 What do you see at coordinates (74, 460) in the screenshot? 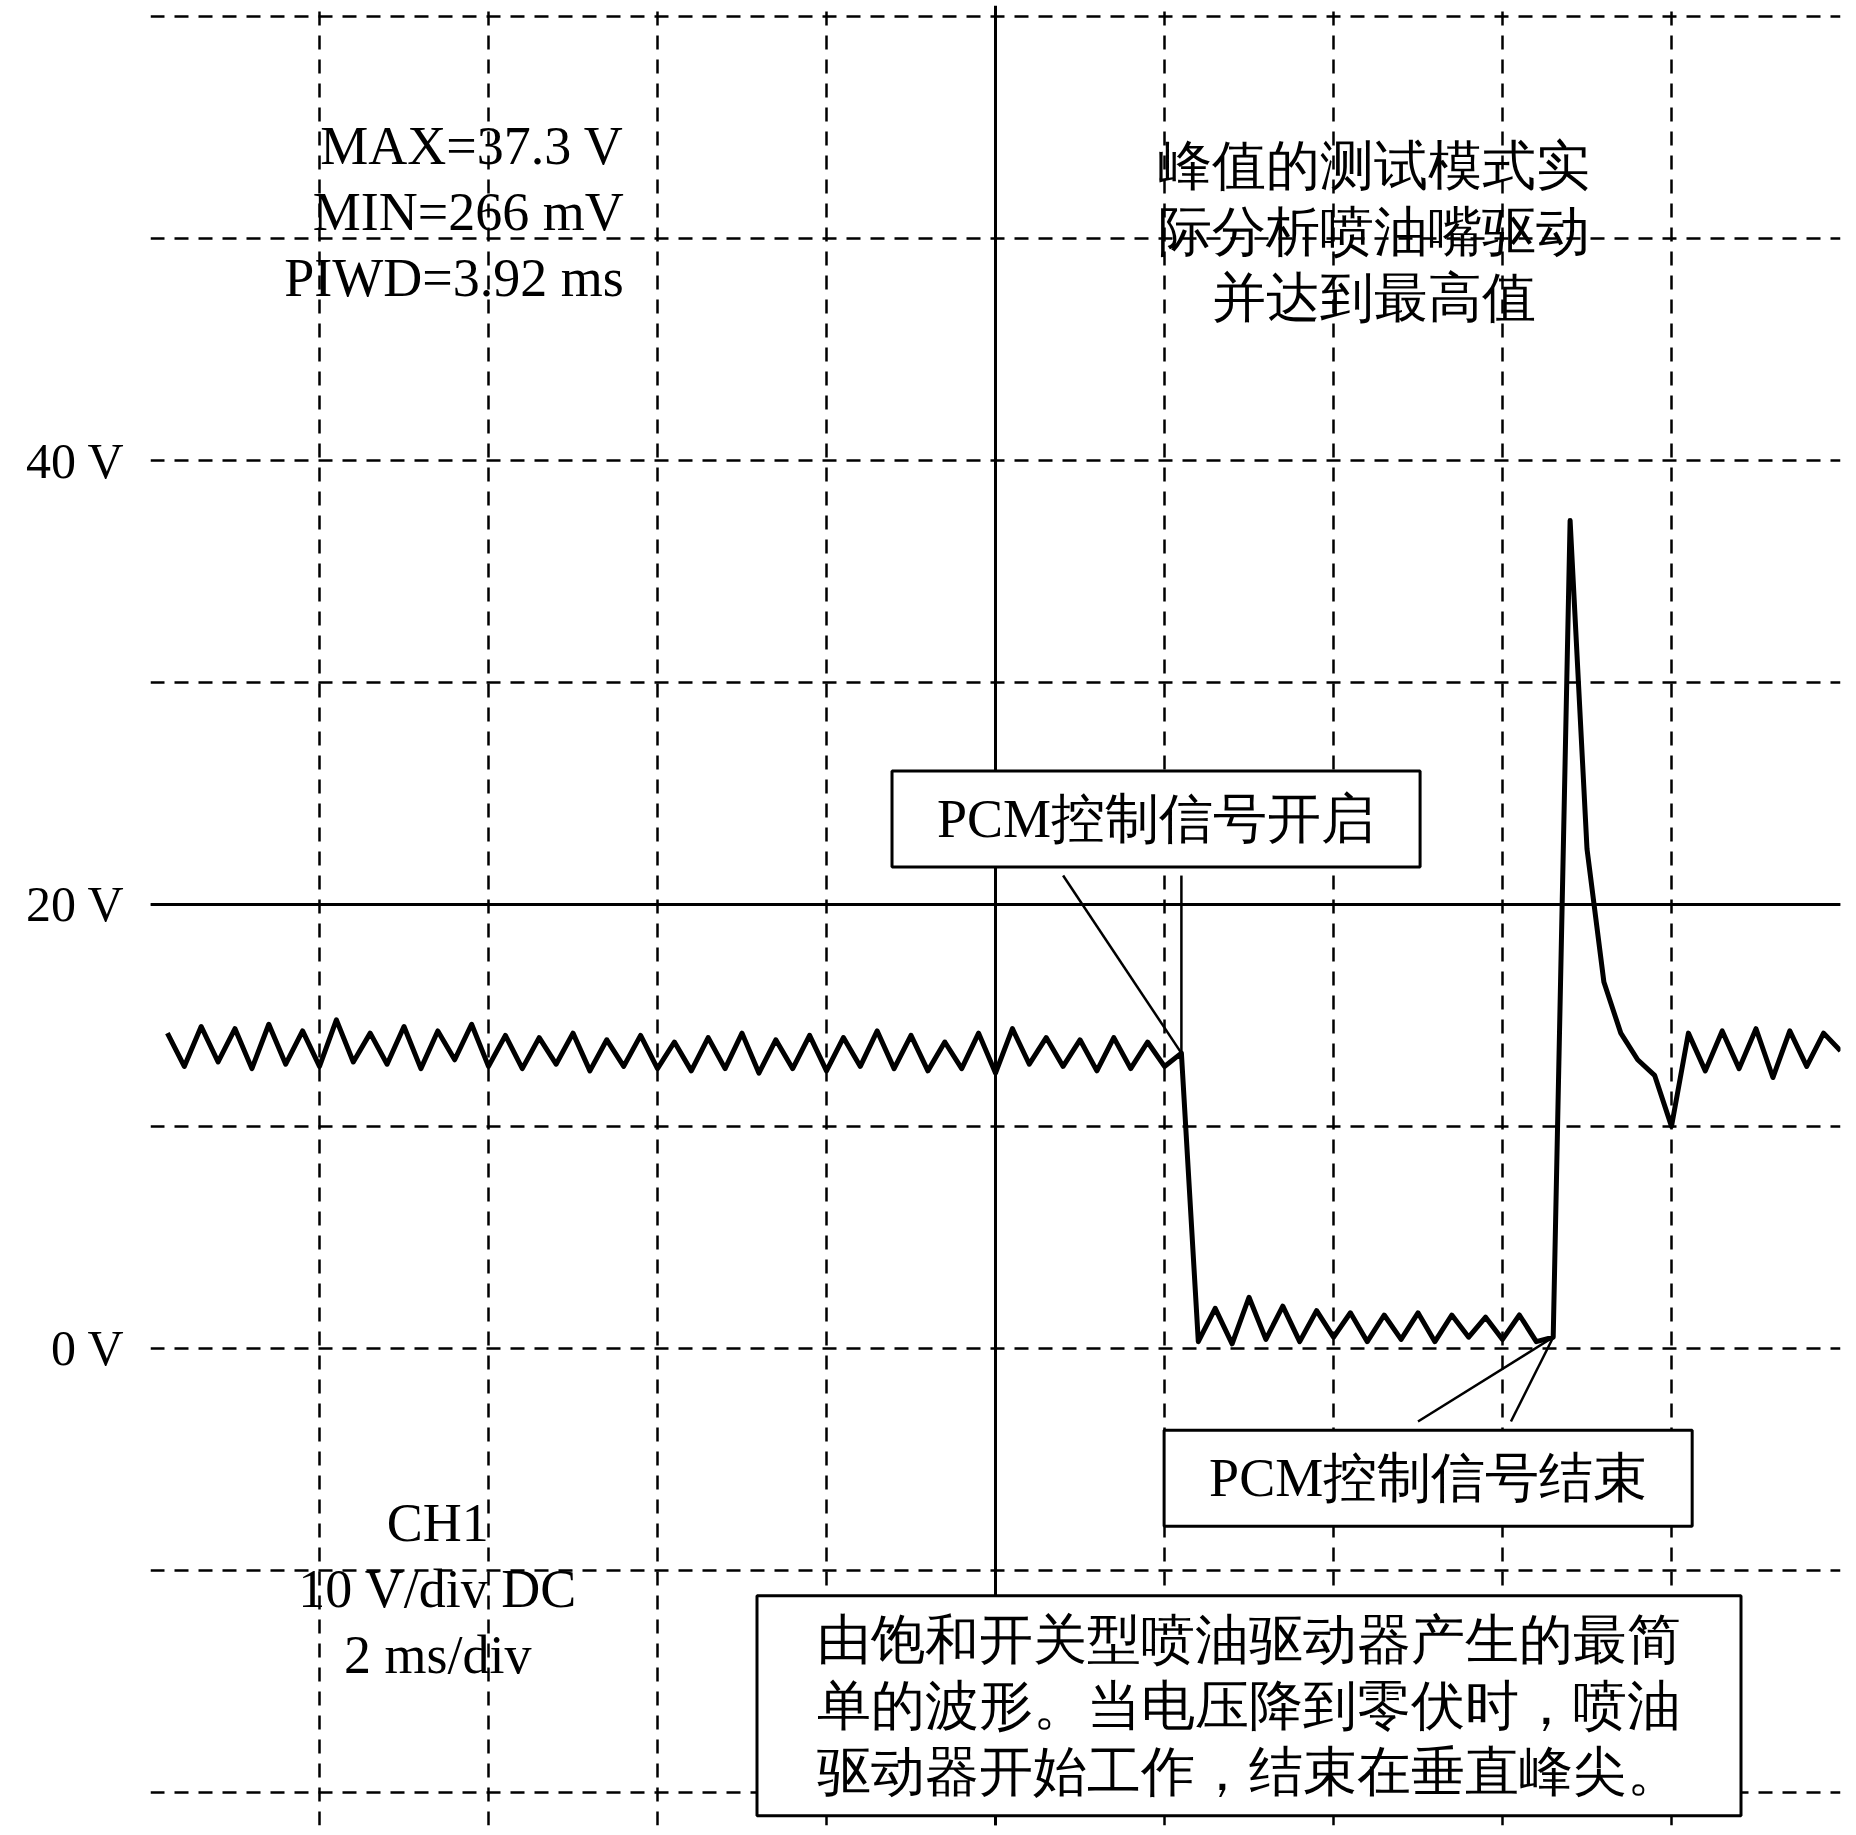
I see `y-tick-label: 40 V` at bounding box center [74, 460].